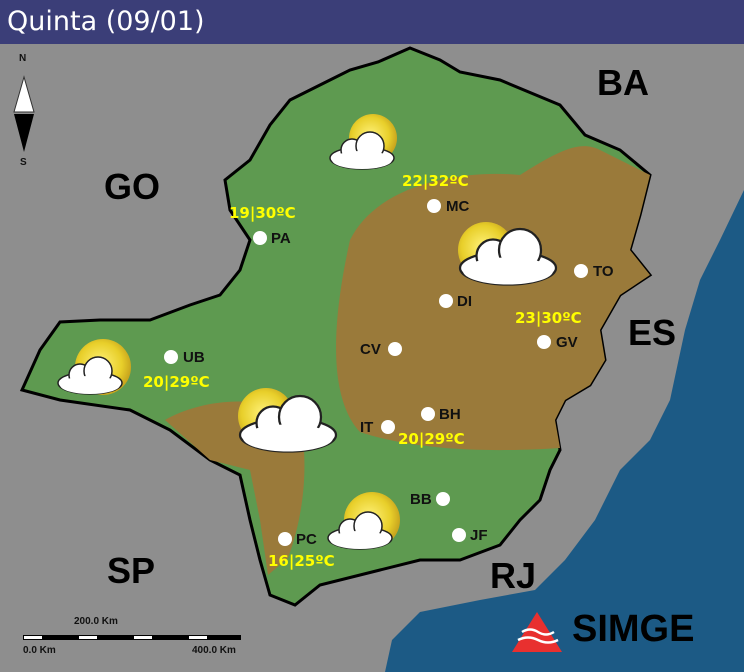 The image size is (744, 672). I want to click on state-label-sp: SP, so click(131, 570).